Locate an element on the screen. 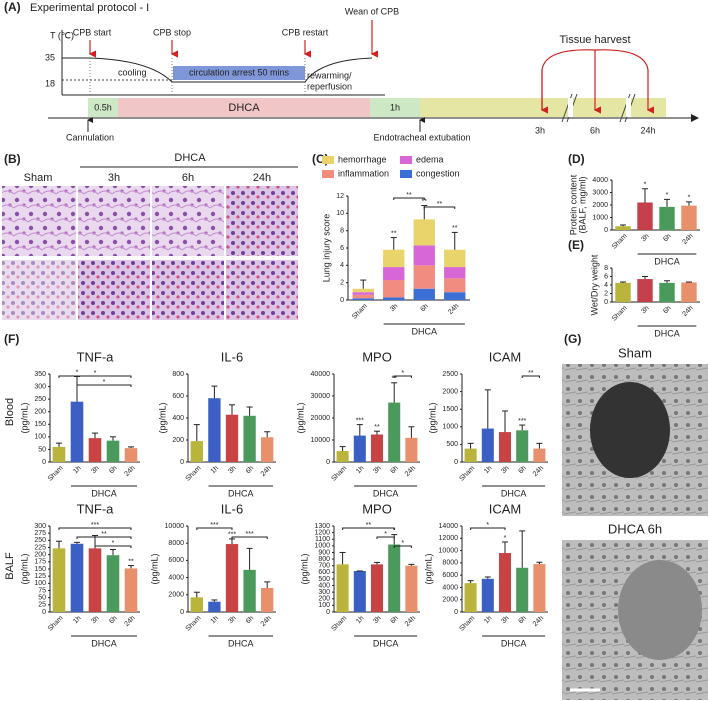 The width and height of the screenshot is (709, 701). em-cell is located at coordinates (630, 430).